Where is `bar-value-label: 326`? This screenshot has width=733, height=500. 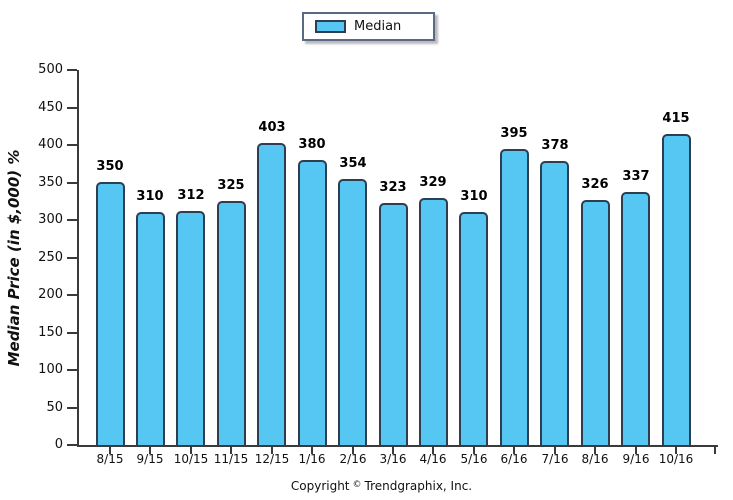
bar-value-label: 326 is located at coordinates (595, 184).